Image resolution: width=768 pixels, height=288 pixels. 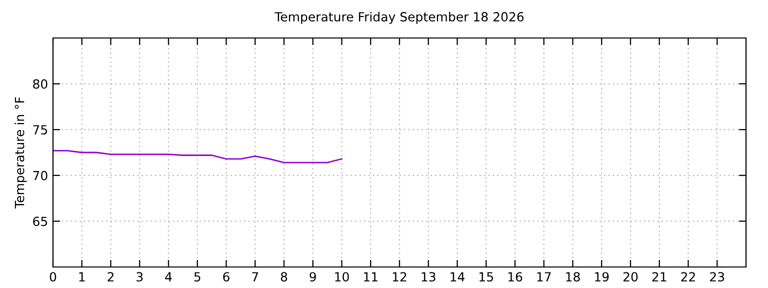 I want to click on x-tick-label: 16, so click(x=515, y=277).